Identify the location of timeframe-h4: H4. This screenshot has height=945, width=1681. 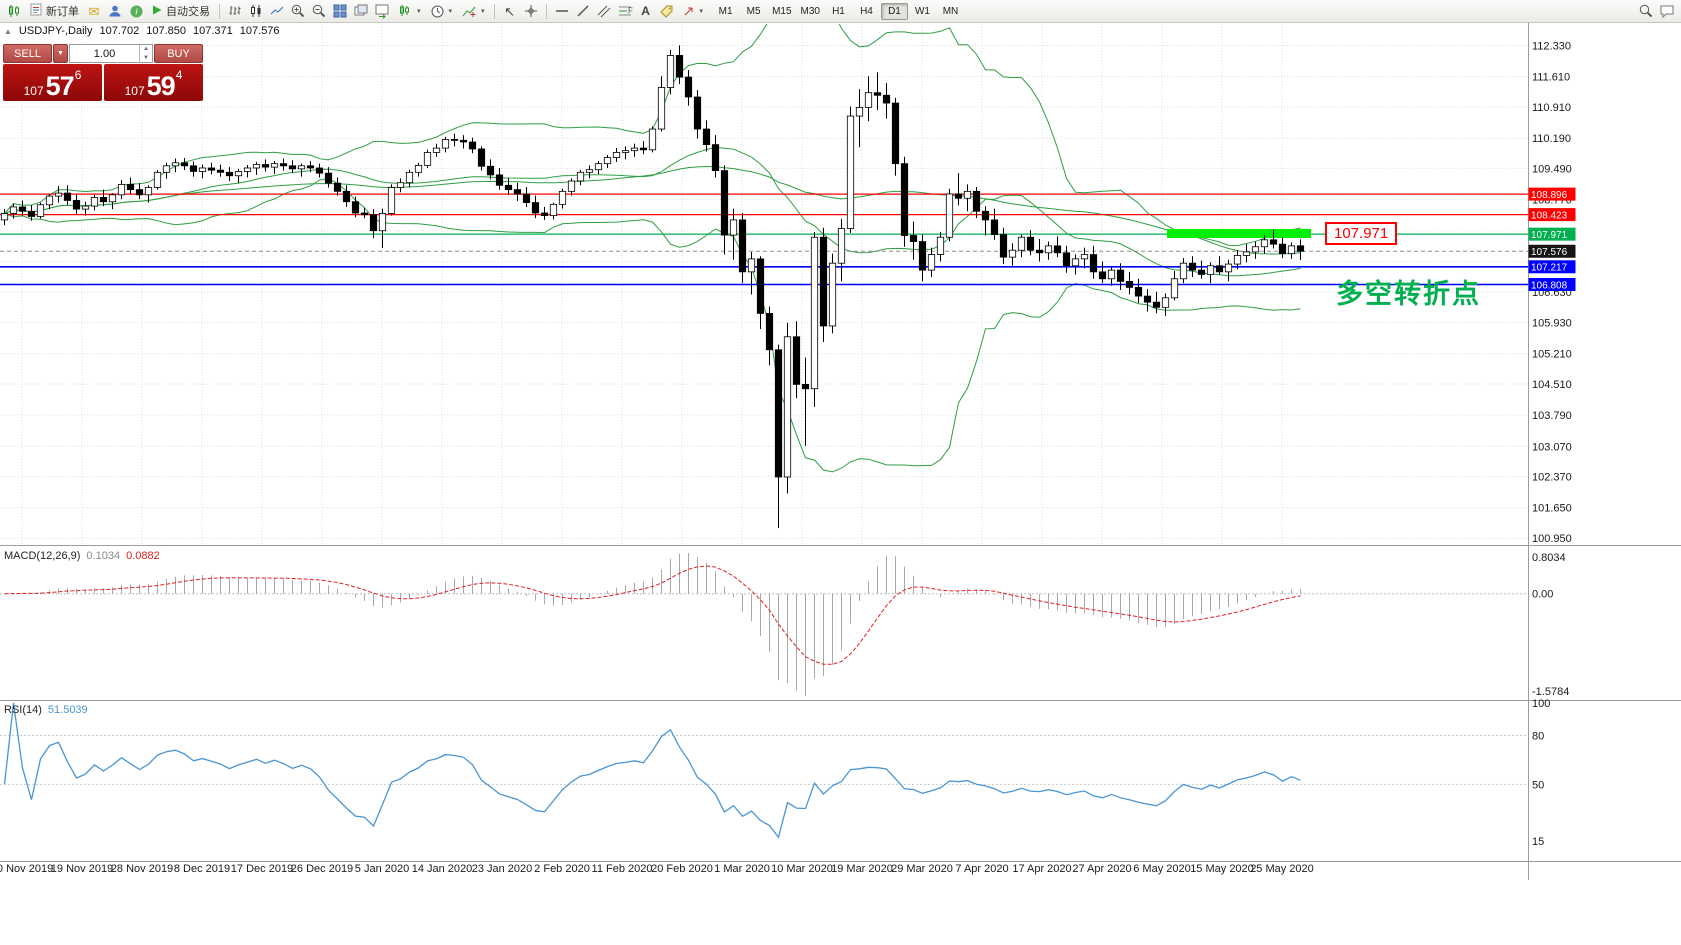
(866, 11).